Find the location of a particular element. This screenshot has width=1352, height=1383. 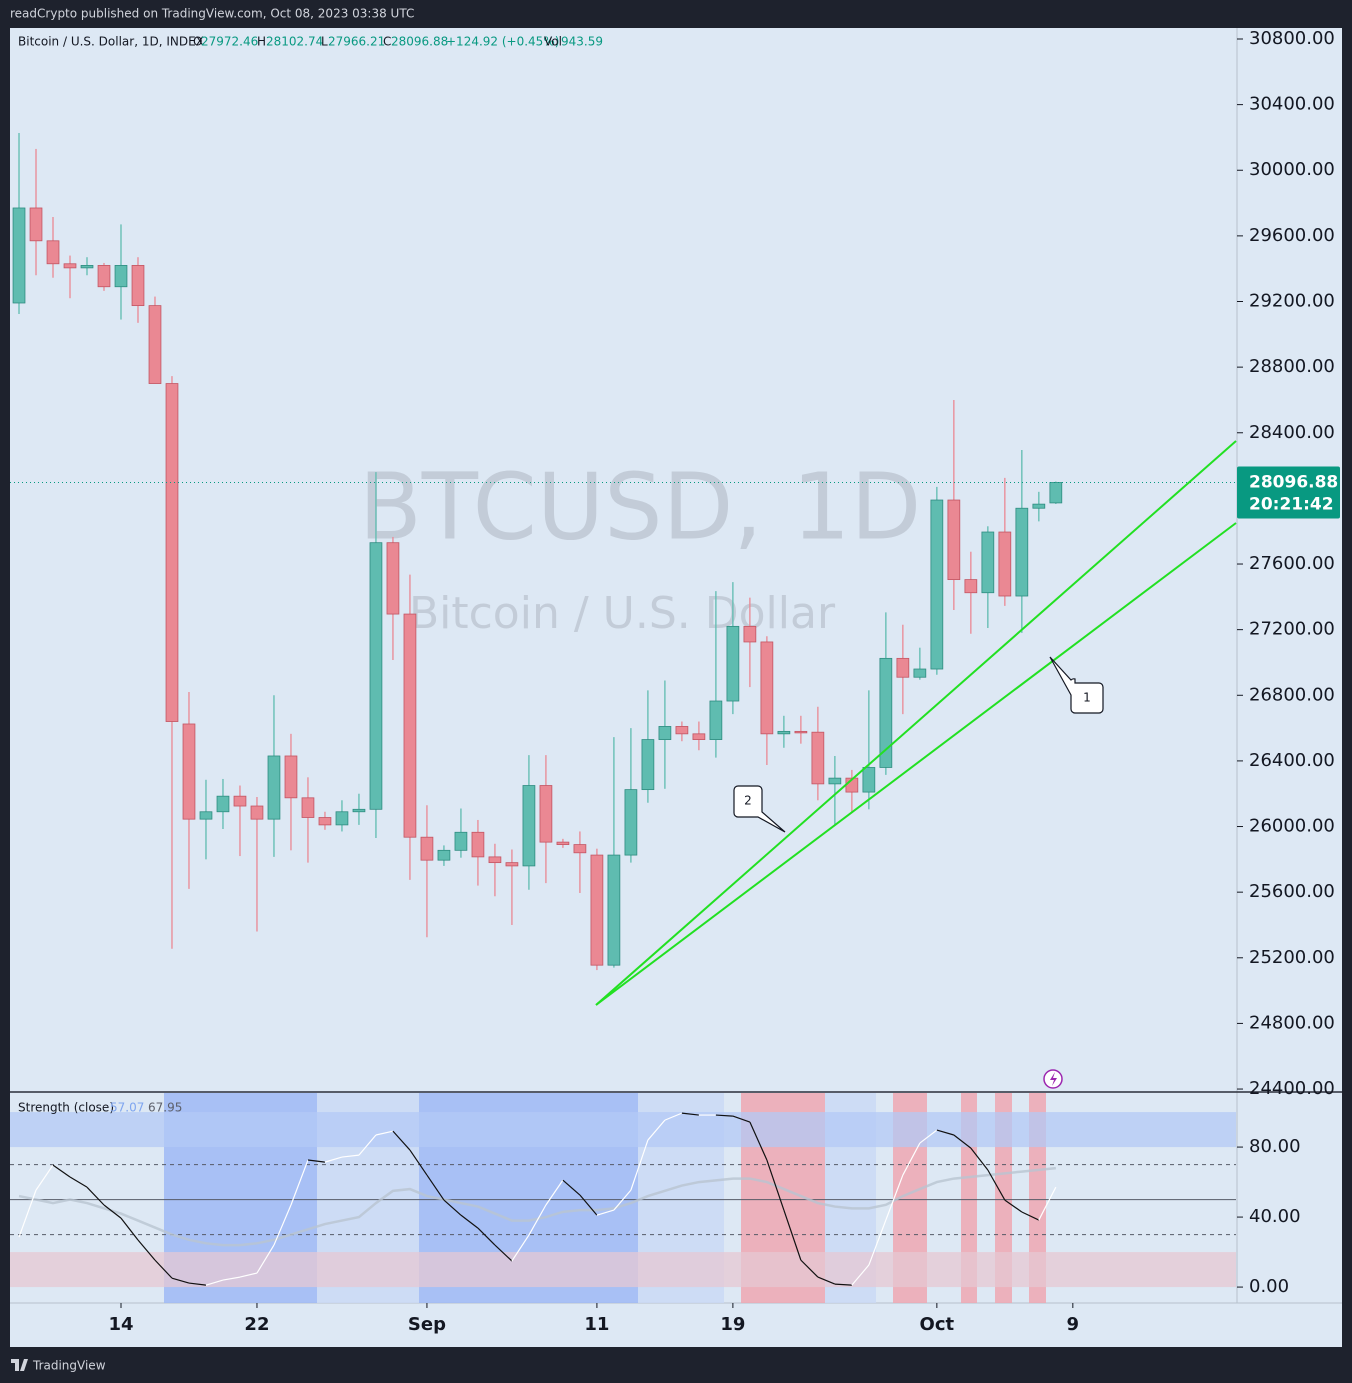

footer: TradingView is located at coordinates (58, 1366).